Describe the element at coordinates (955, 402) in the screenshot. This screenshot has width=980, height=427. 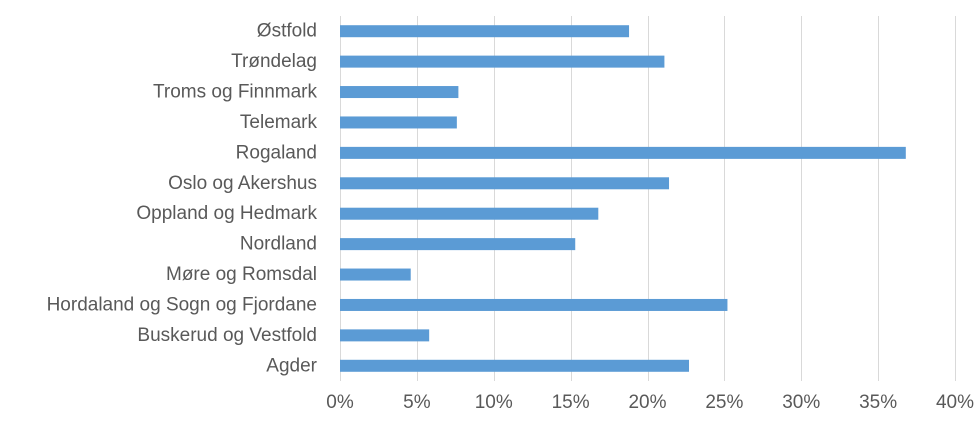
I see `x-tick-label: 40%` at that location.